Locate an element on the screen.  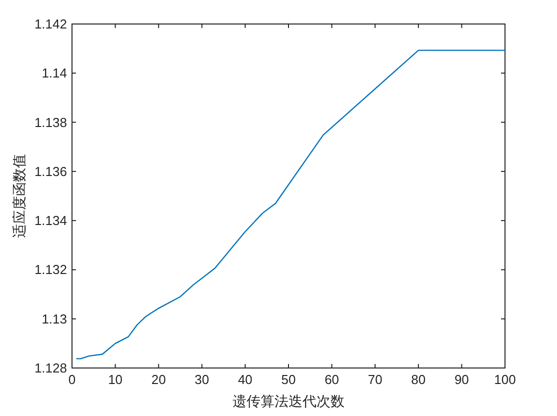
y-tick-label: 1.136 is located at coordinates (50, 171).